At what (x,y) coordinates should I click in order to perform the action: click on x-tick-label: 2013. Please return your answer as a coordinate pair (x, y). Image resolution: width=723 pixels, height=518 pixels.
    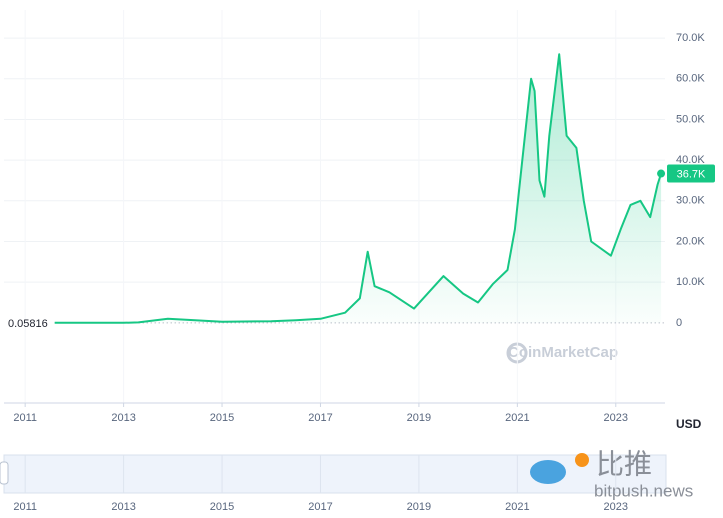
    Looking at the image, I should click on (123, 418).